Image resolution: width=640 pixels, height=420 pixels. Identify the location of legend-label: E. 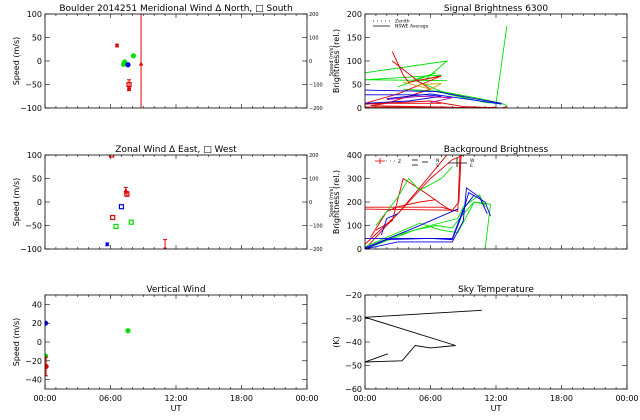
(471, 166).